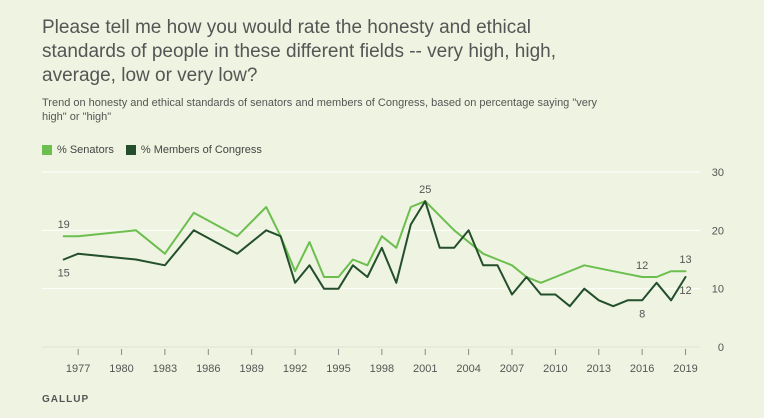 Image resolution: width=764 pixels, height=418 pixels. I want to click on x-tick-label: 2004, so click(468, 369).